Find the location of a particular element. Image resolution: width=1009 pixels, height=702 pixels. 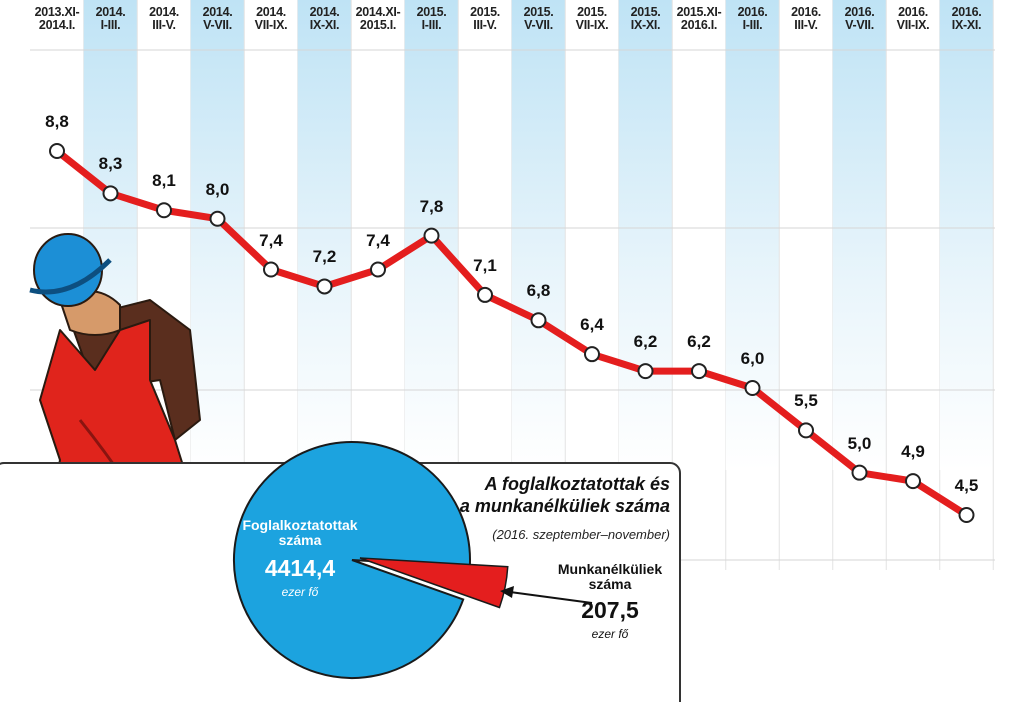

value-label: 5,5 is located at coordinates (806, 401).